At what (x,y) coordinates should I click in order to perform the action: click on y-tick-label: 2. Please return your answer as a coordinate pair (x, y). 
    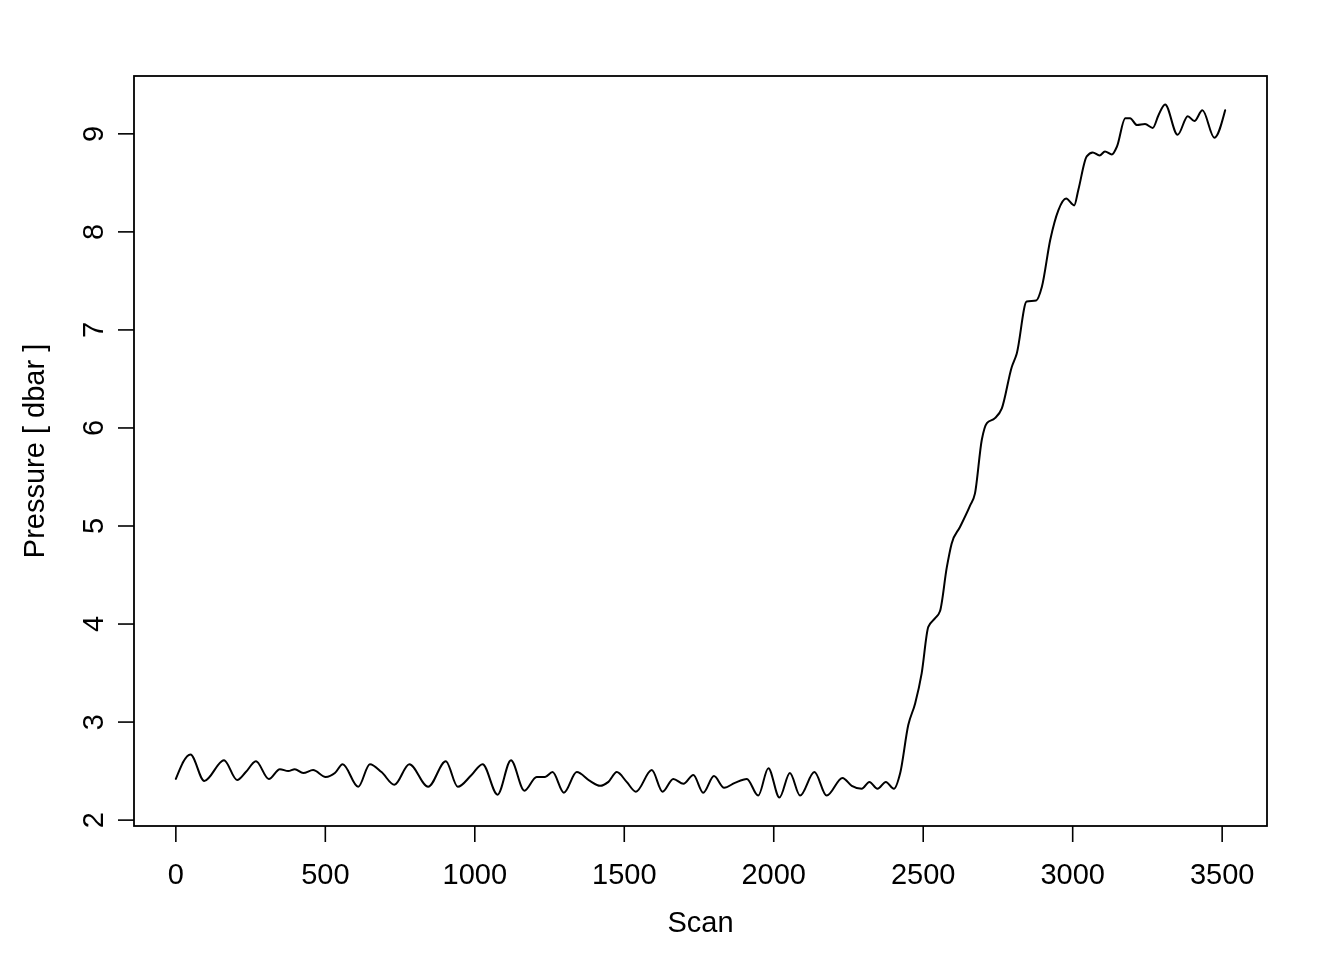
    Looking at the image, I should click on (93, 820).